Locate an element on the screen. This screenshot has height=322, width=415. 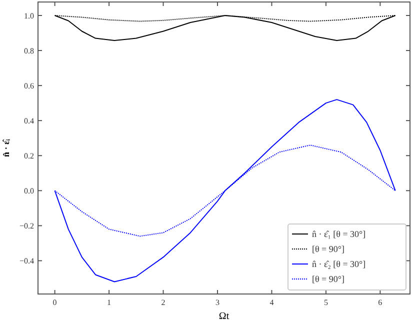
y-tick-label: −0.2 is located at coordinates (26, 226).